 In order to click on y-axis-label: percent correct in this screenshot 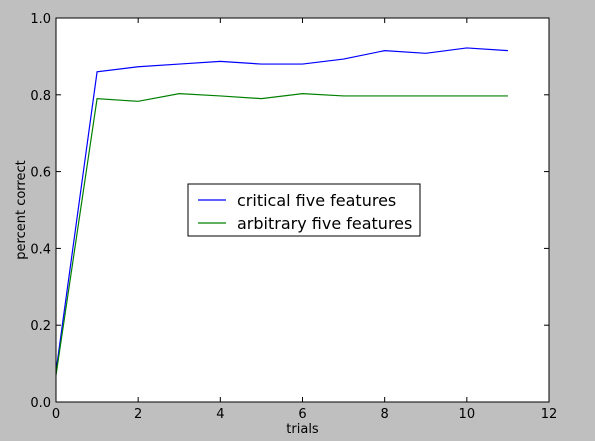, I will do `click(21, 209)`.